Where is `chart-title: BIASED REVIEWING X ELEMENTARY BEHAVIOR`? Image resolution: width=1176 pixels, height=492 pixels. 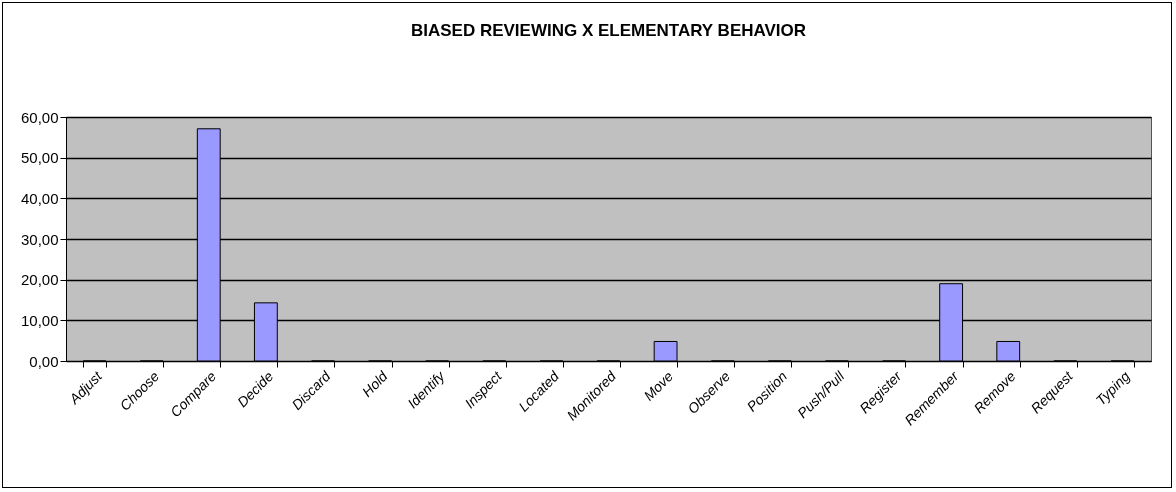
chart-title: BIASED REVIEWING X ELEMENTARY BEHAVIOR is located at coordinates (608, 30).